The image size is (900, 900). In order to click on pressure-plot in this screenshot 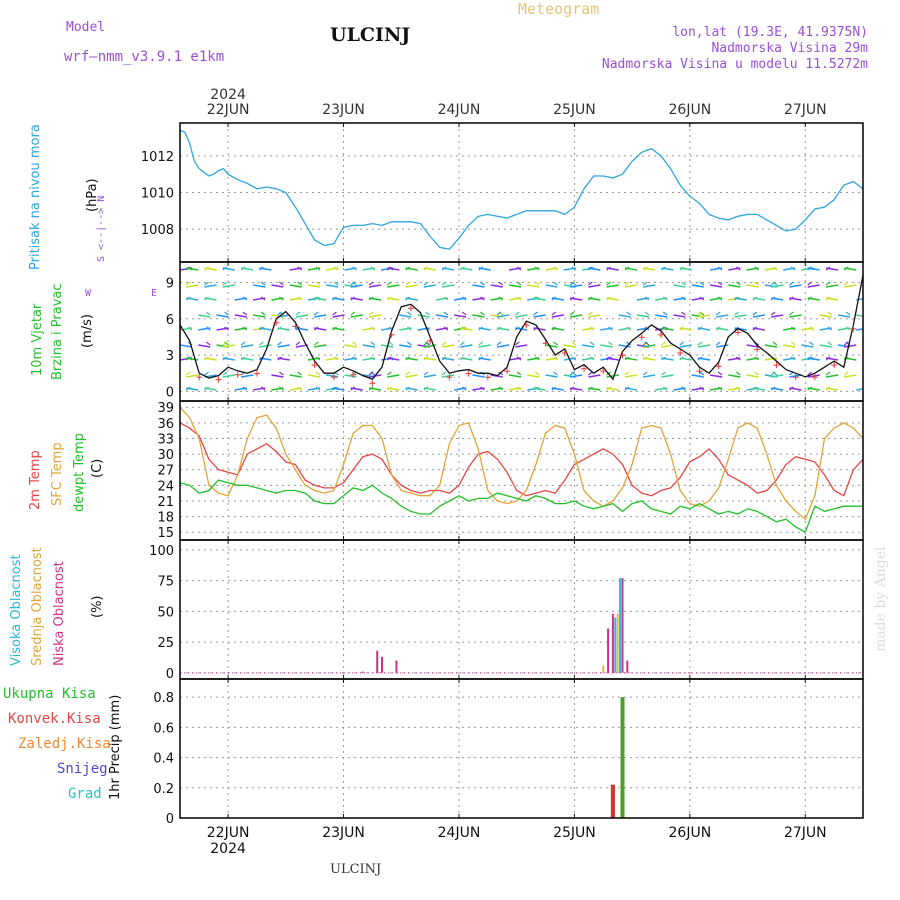, I will do `click(521, 189)`.